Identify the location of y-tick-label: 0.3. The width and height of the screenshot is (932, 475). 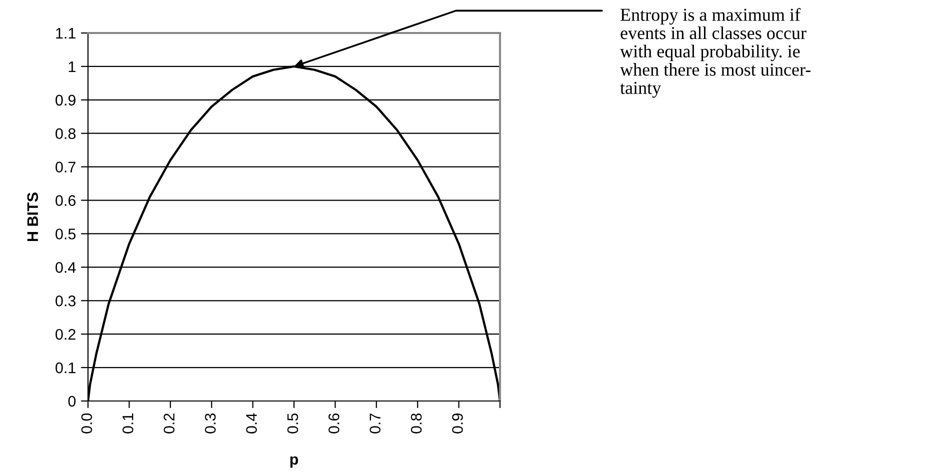
(66, 301).